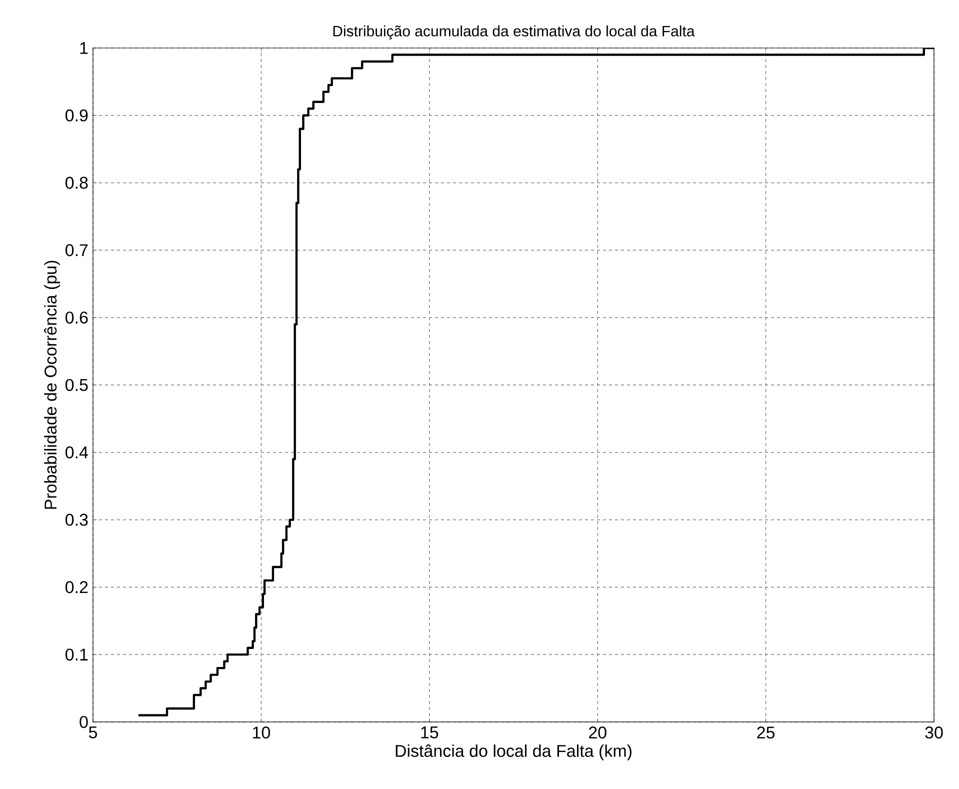 The width and height of the screenshot is (959, 789). What do you see at coordinates (514, 32) in the screenshot?
I see `chart-title: Distribuição acumulada da estimativa do local da Falta` at bounding box center [514, 32].